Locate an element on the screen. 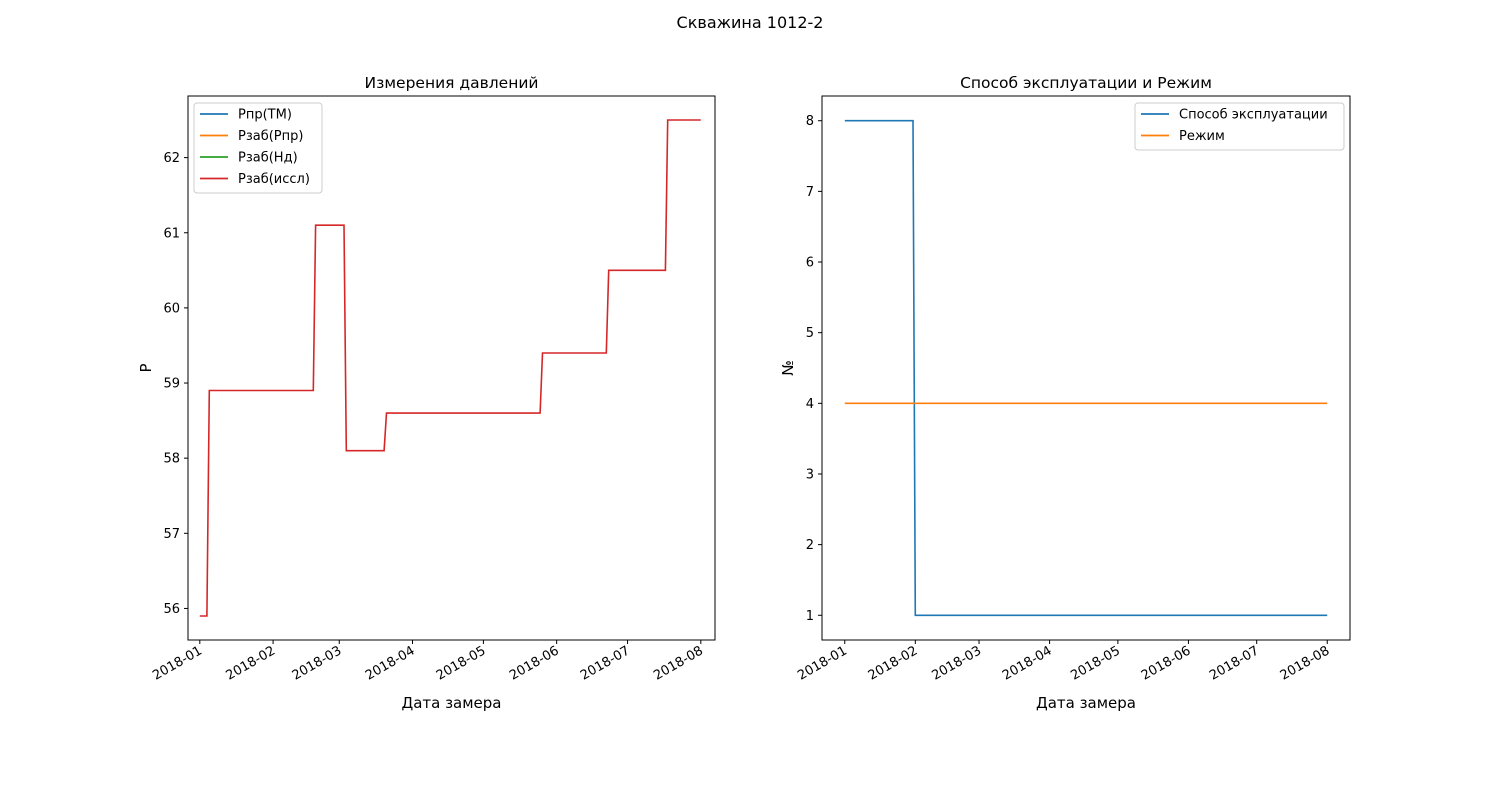 The width and height of the screenshot is (1500, 800). y-tick-label: 58 is located at coordinates (171, 459).